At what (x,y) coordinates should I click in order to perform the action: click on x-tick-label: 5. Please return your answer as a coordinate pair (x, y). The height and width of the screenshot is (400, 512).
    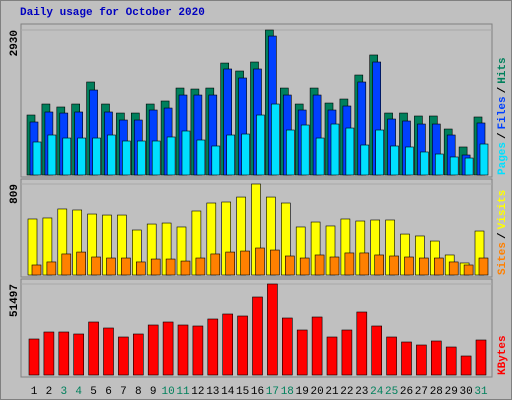
    Looking at the image, I should click on (93, 392).